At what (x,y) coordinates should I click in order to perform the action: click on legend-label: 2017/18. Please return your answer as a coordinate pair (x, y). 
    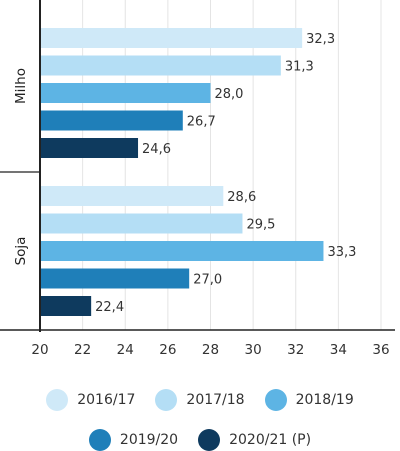
    Looking at the image, I should click on (215, 400).